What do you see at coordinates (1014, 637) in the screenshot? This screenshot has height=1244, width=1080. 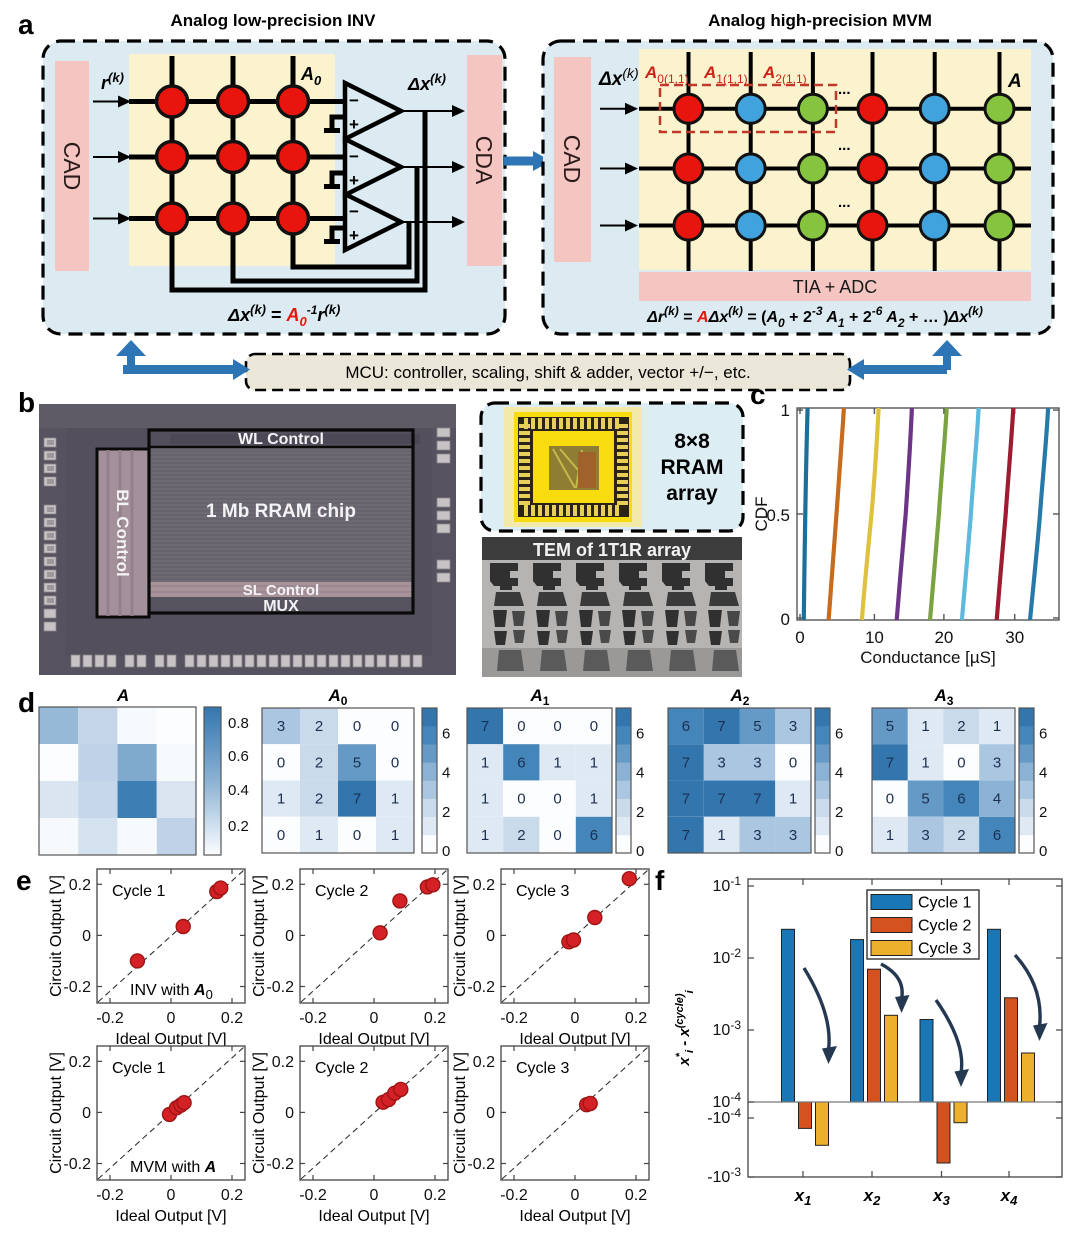 I see `svg-text: 30` at bounding box center [1014, 637].